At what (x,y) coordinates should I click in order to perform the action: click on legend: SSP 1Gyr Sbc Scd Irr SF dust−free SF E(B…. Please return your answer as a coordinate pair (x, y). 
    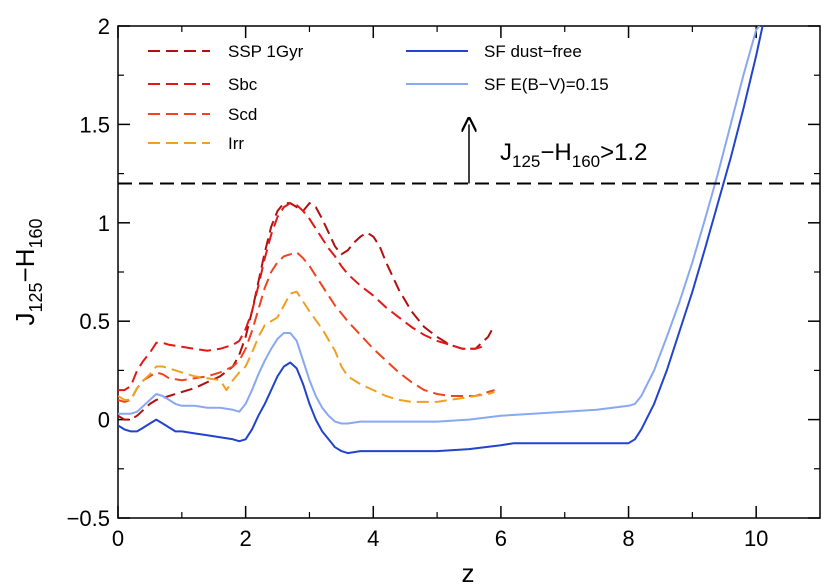
    Looking at the image, I should click on (378, 97).